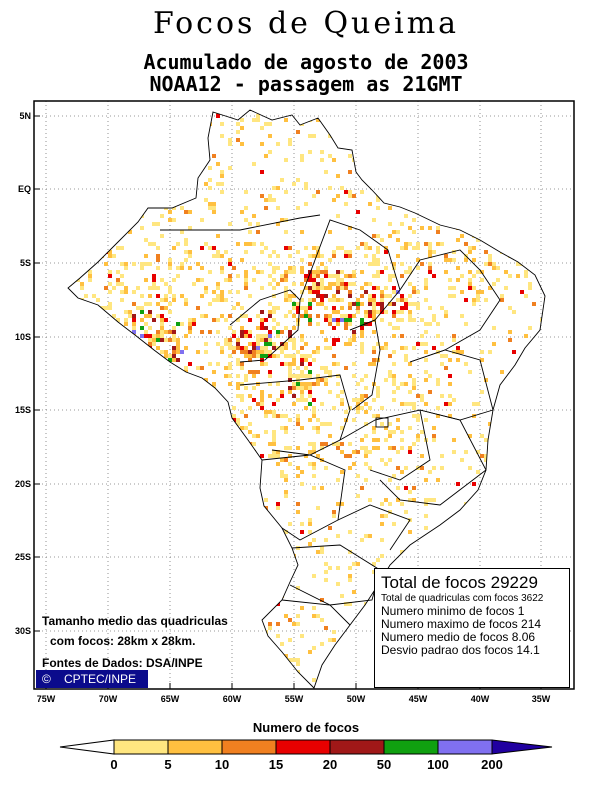 The width and height of the screenshot is (612, 796). Describe the element at coordinates (87, 747) in the screenshot. I see `legend-arrow-left` at that location.